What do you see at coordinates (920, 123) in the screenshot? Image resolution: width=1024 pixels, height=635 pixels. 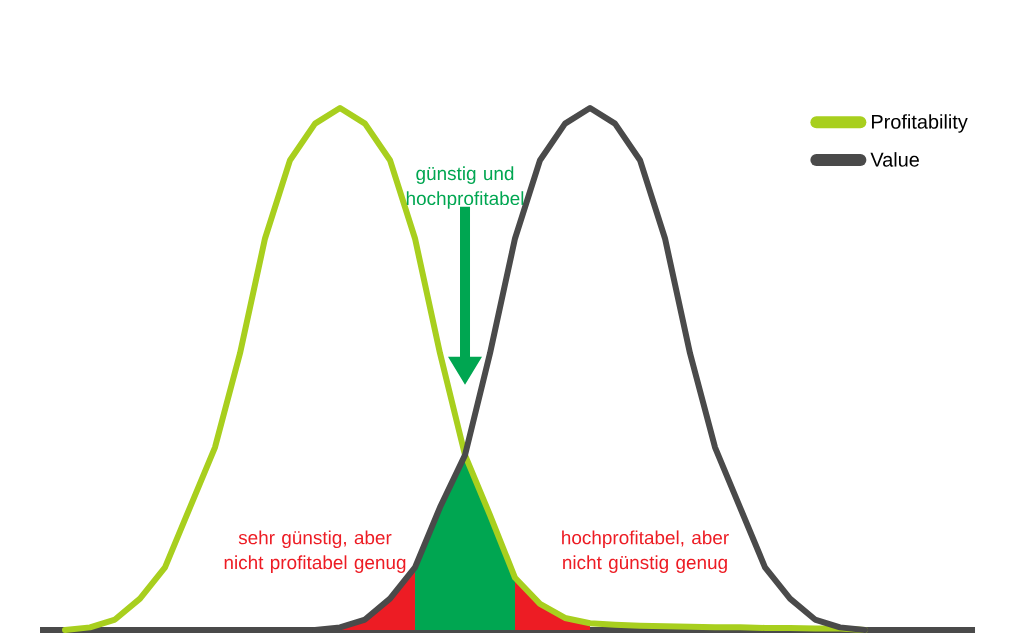 I see `legend-label: Profitability` at bounding box center [920, 123].